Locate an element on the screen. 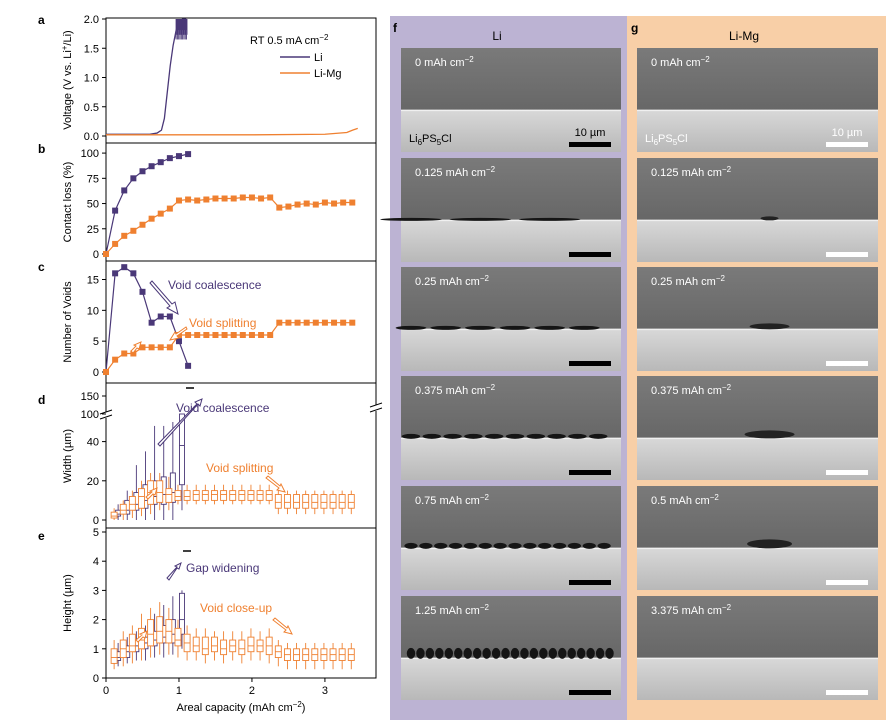 This screenshot has width=886, height=720. g-material-part: 5 is located at coordinates (675, 142).